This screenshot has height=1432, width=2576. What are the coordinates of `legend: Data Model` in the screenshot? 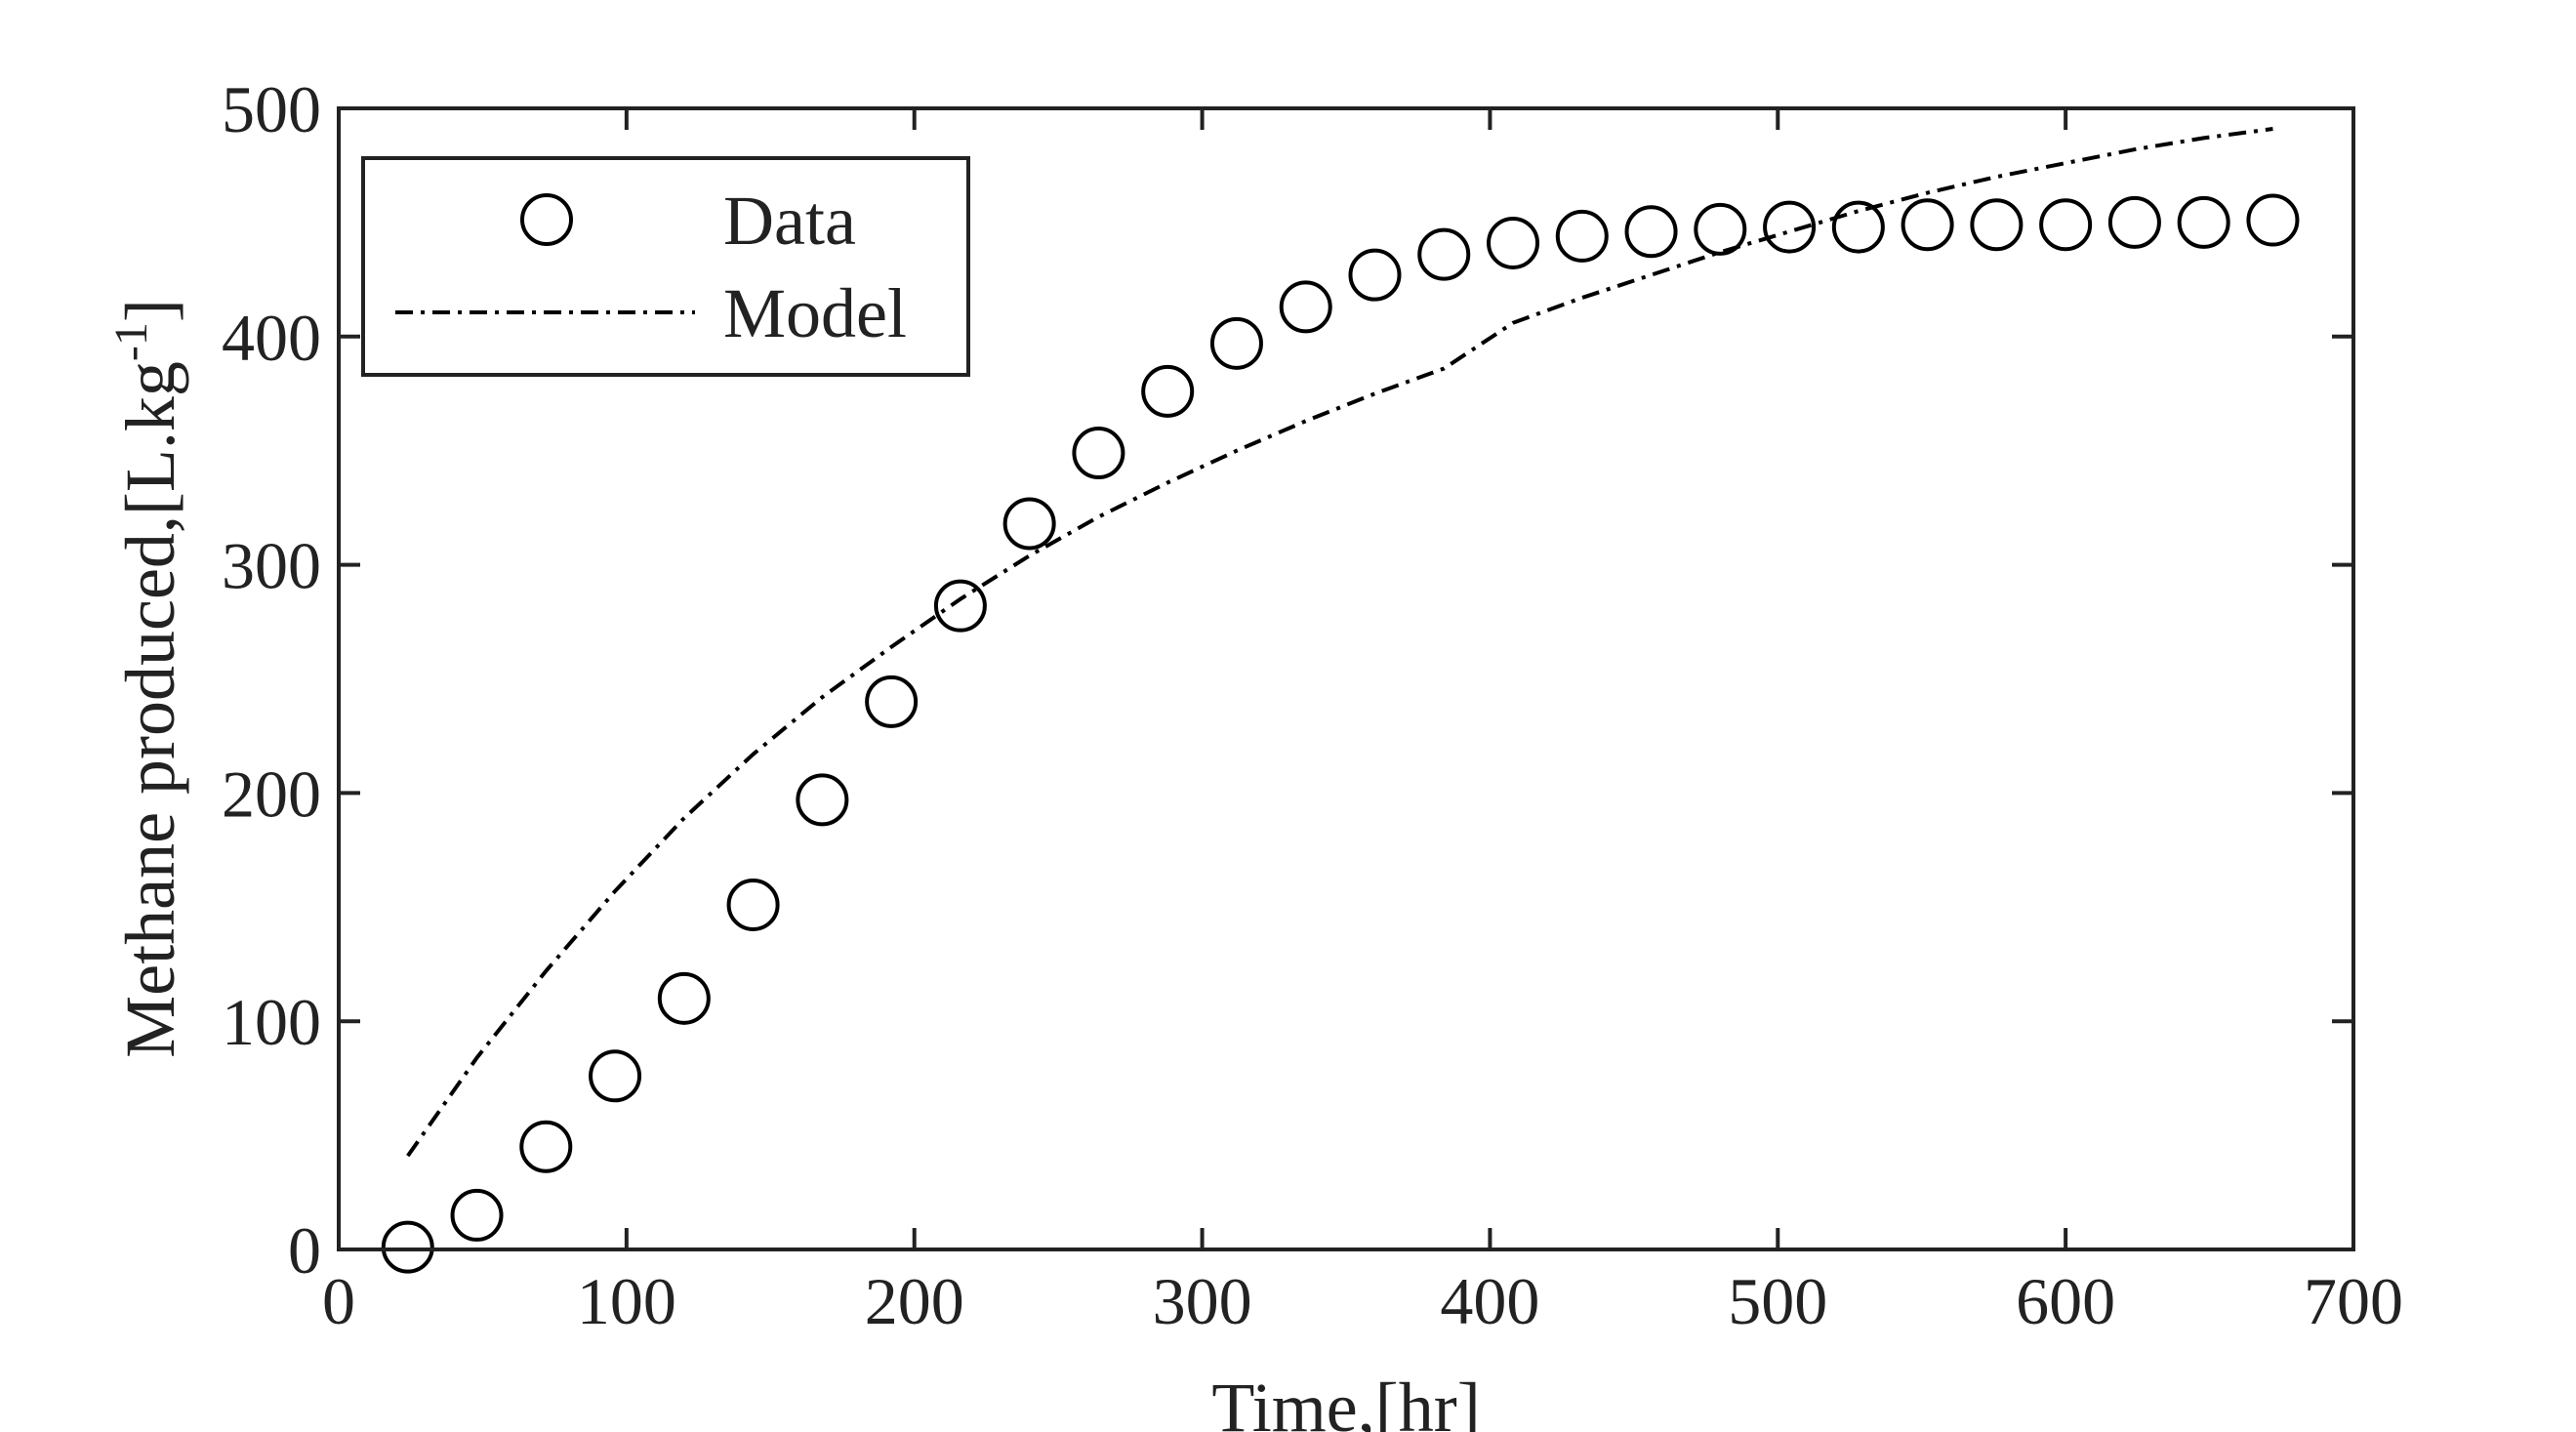 It's located at (665, 266).